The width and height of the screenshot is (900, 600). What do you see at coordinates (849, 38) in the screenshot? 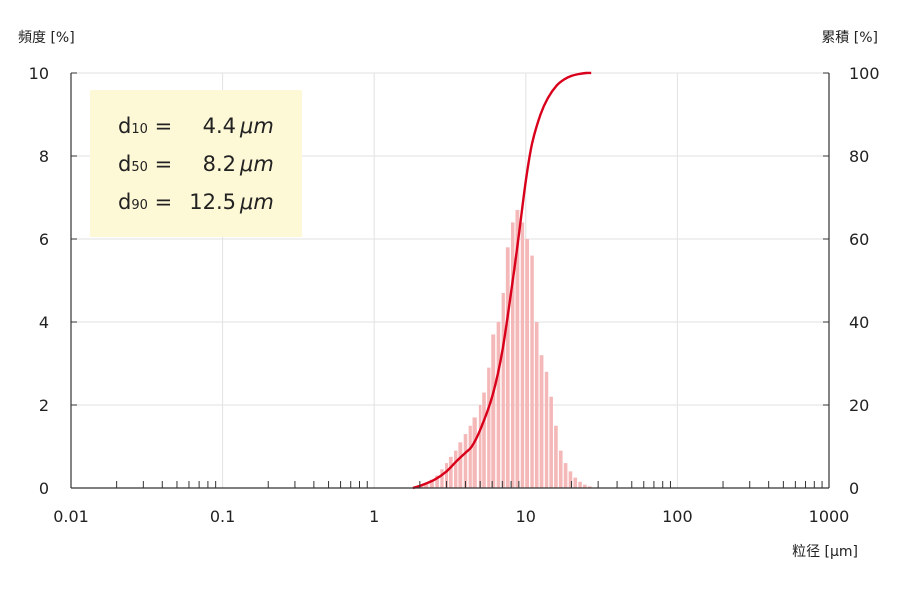
I see `y-axis-label-right: 累積 [%]` at bounding box center [849, 38].